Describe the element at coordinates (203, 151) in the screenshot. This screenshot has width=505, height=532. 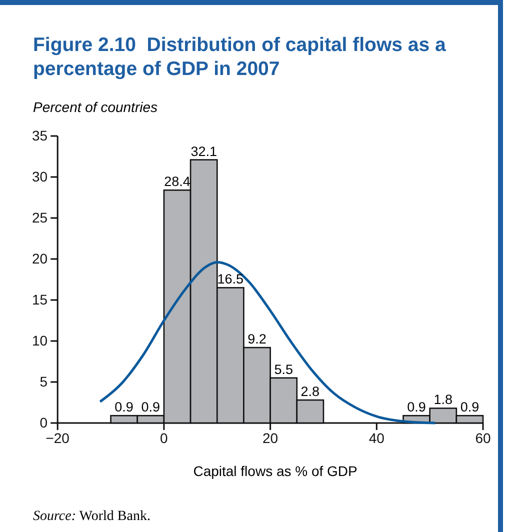
I see `data-label: 32.1` at that location.